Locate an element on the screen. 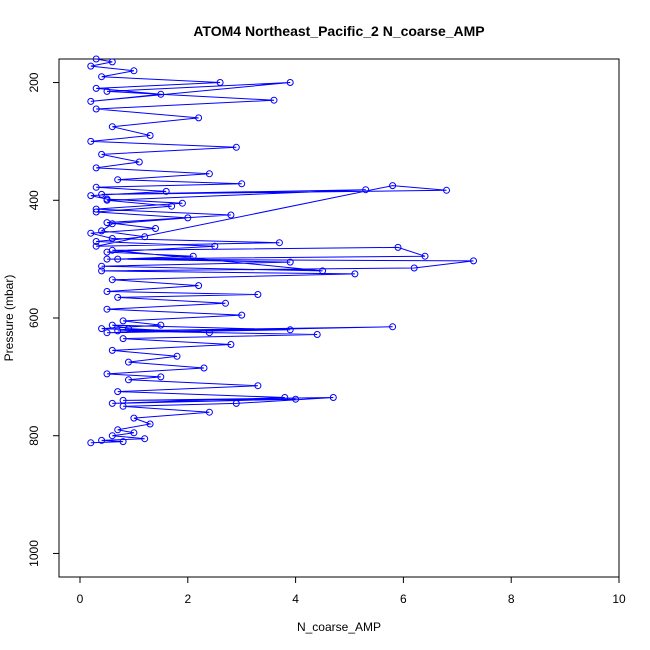  x-tick-label: 10 is located at coordinates (619, 599).